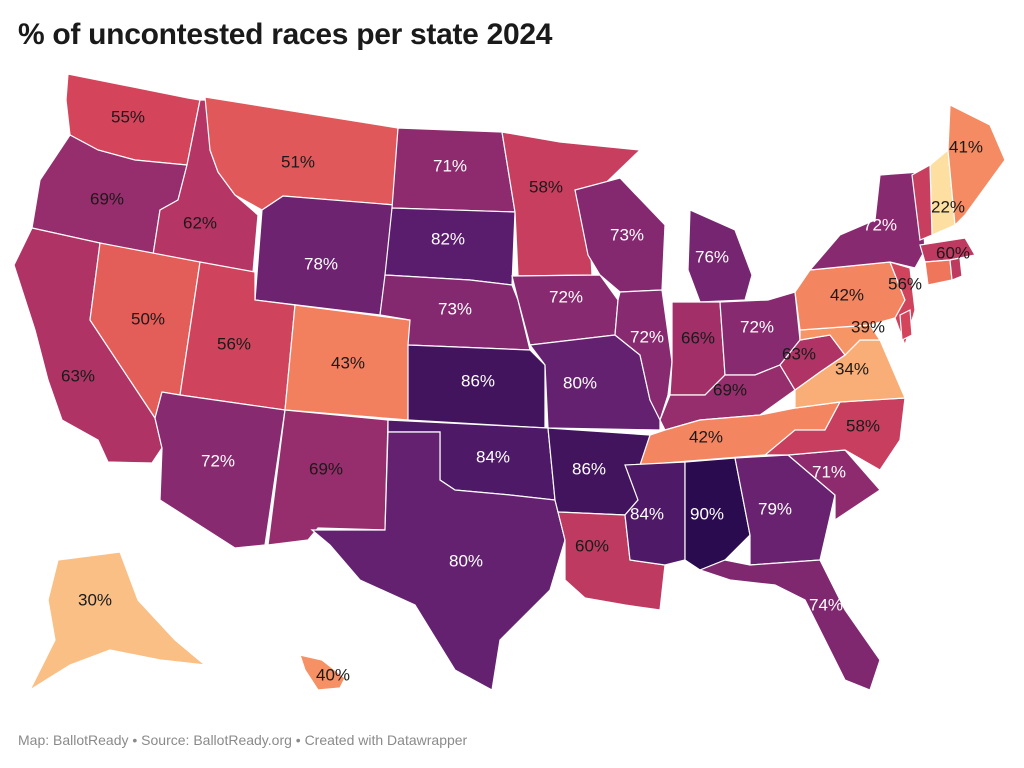 This screenshot has width=1024, height=768. I want to click on state-il, so click(643, 355).